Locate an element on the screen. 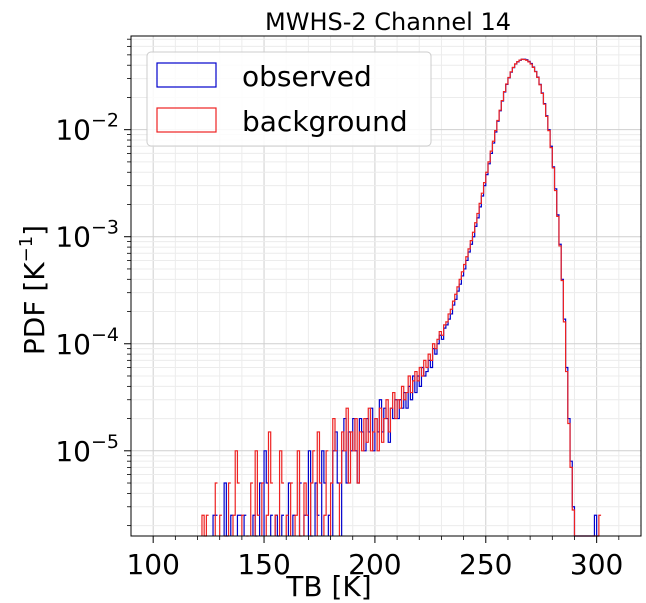 The image size is (646, 603). x-tick-label: 200 is located at coordinates (374, 564).